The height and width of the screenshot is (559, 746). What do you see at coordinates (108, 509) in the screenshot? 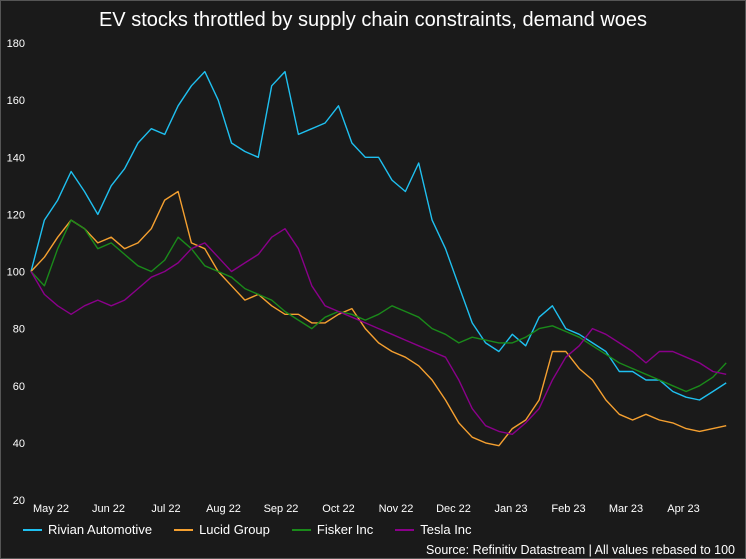
I see `x-tick-label: Jun 22` at bounding box center [108, 509].